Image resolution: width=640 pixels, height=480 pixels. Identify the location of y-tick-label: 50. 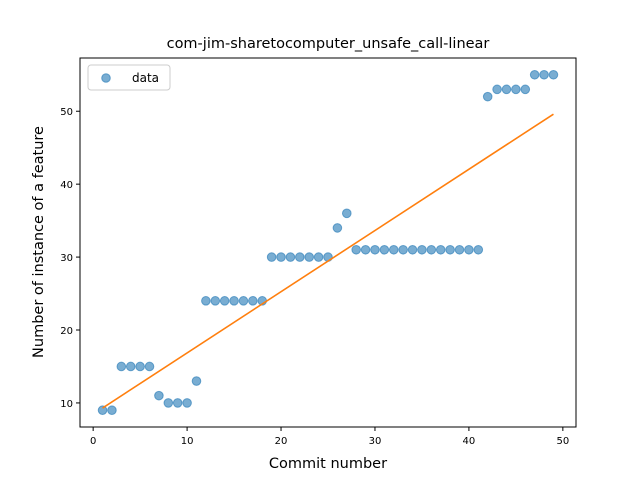
(66, 112).